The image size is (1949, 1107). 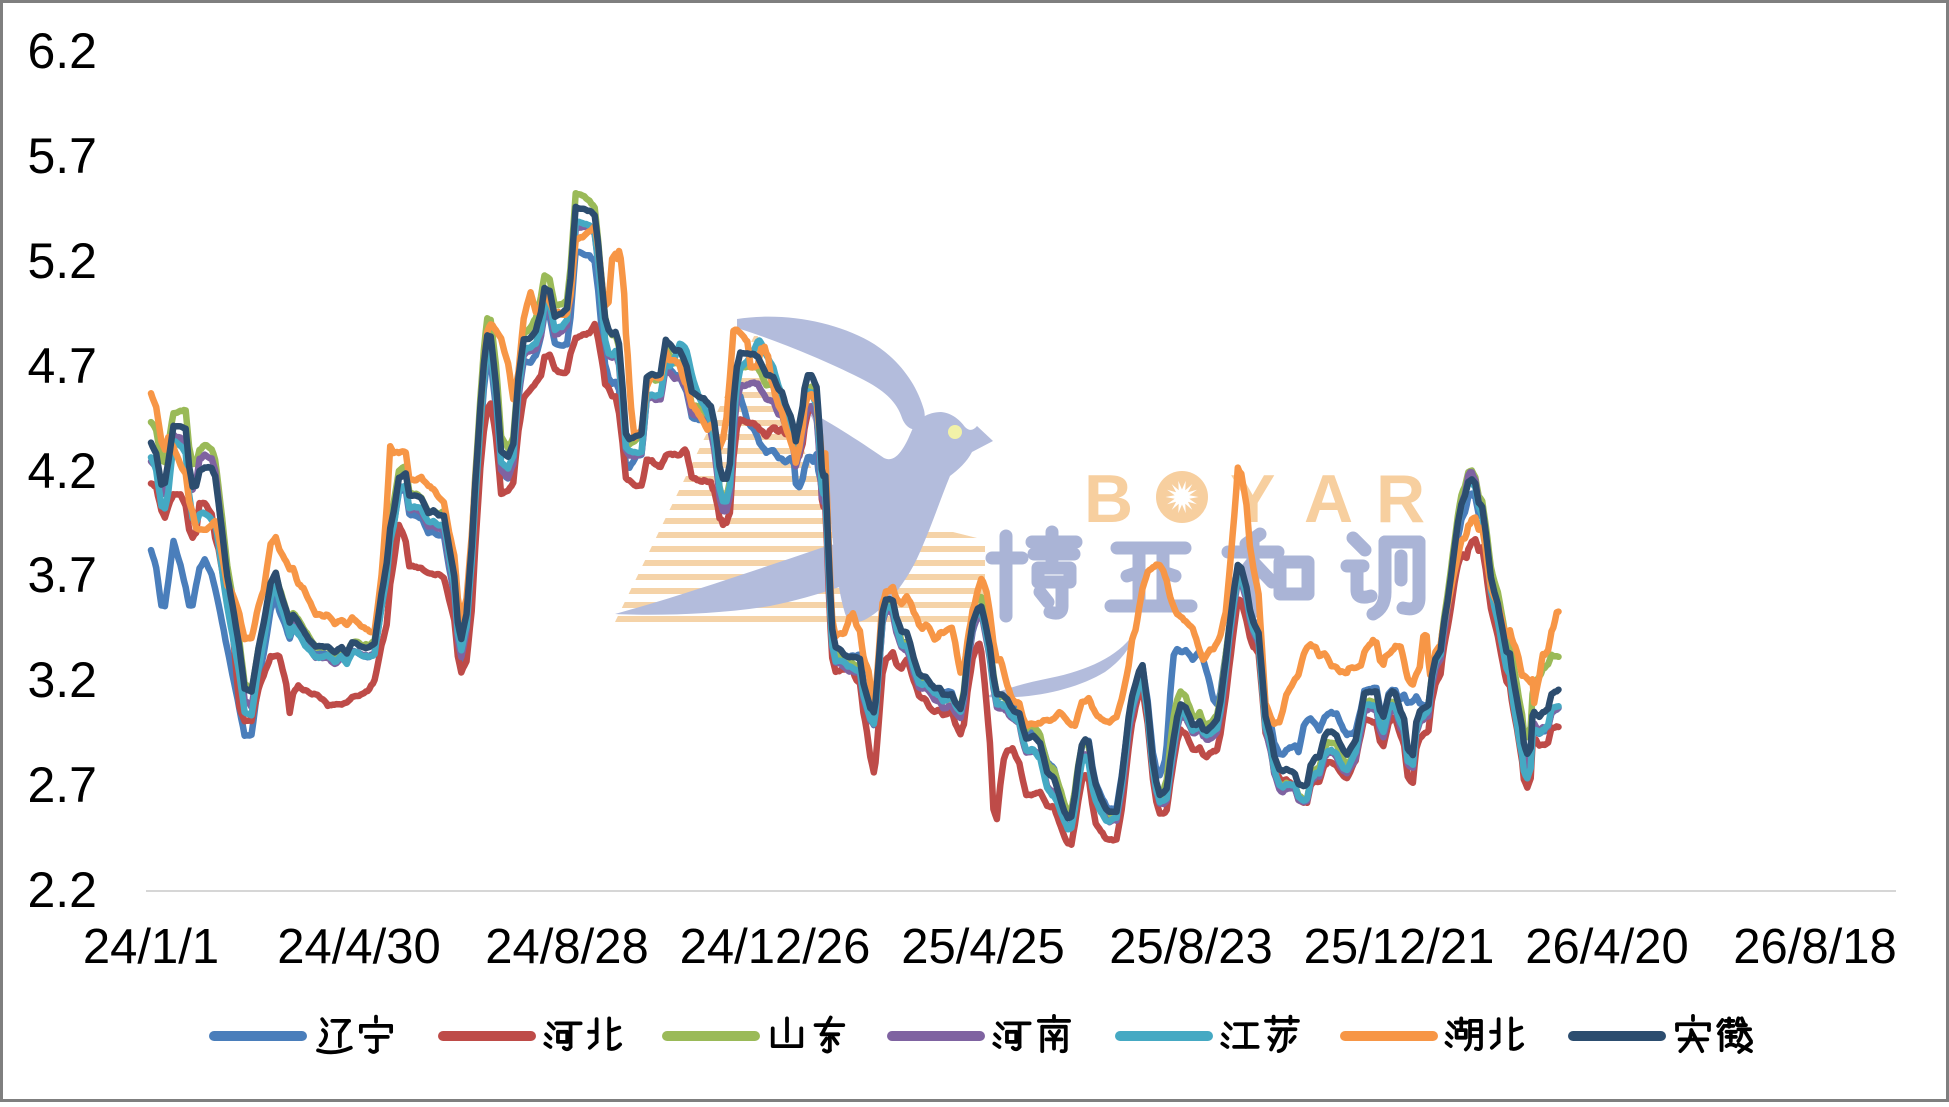 What do you see at coordinates (1607, 947) in the screenshot?
I see `svg-text: 26/4/20` at bounding box center [1607, 947].